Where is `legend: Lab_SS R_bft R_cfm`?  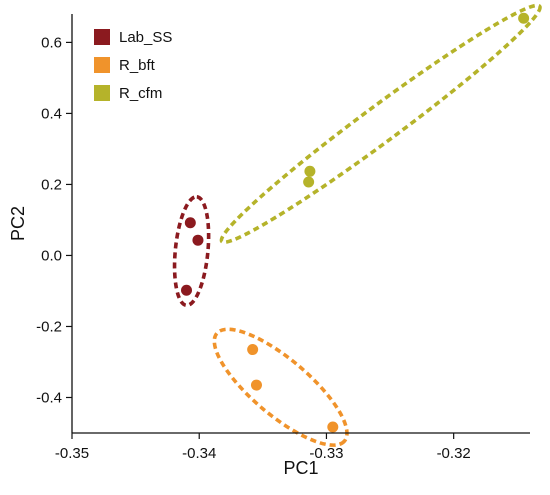 legend: Lab_SS R_bft R_cfm is located at coordinates (133, 65).